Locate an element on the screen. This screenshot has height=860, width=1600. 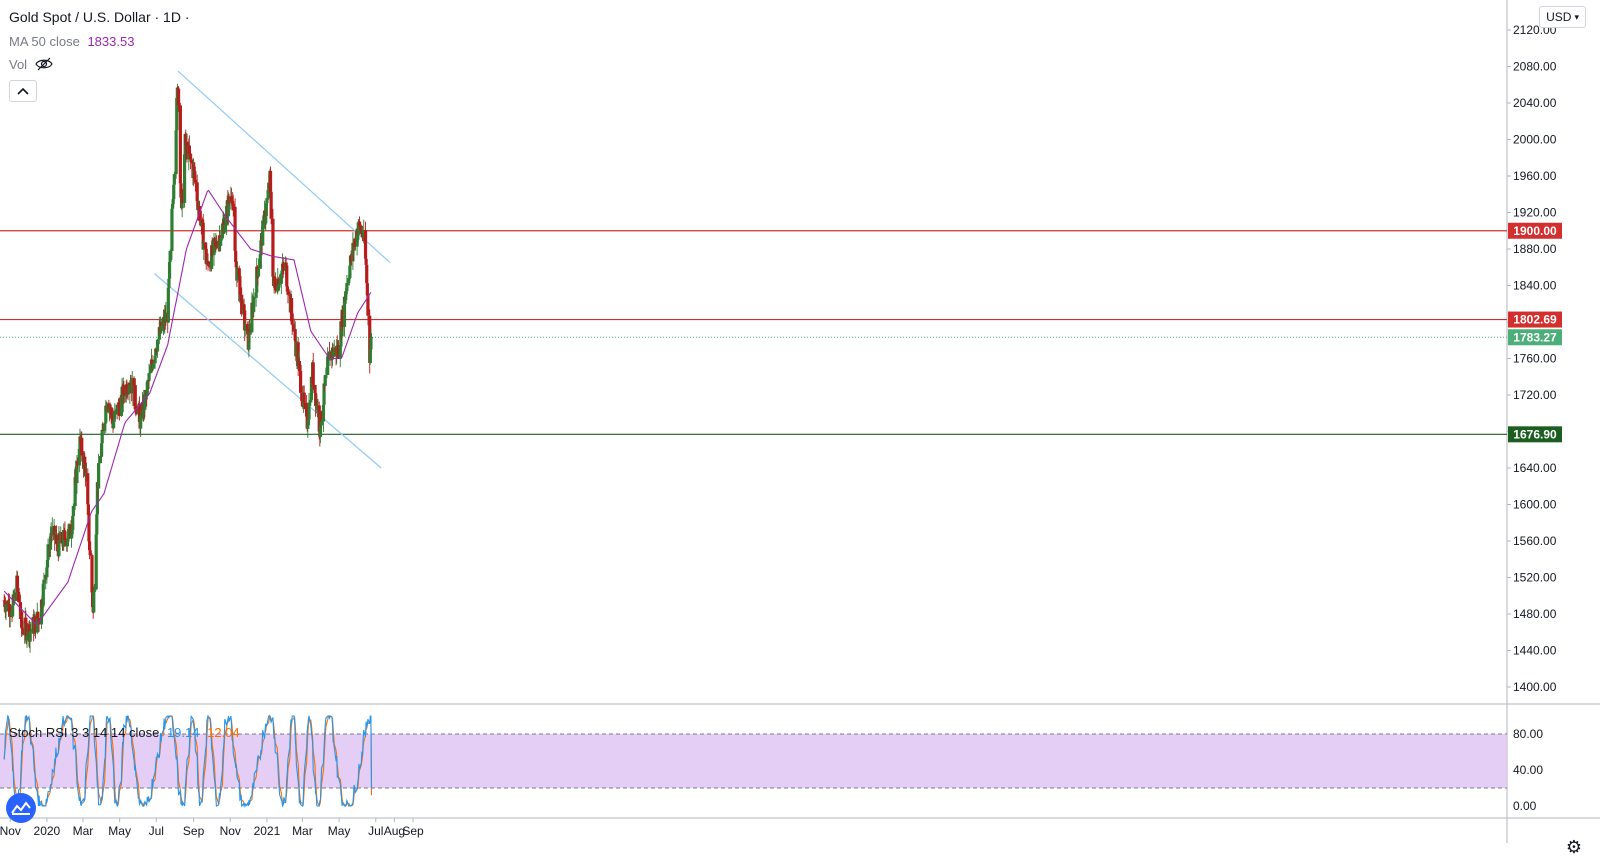
eye-hidden-icon is located at coordinates (44, 64).